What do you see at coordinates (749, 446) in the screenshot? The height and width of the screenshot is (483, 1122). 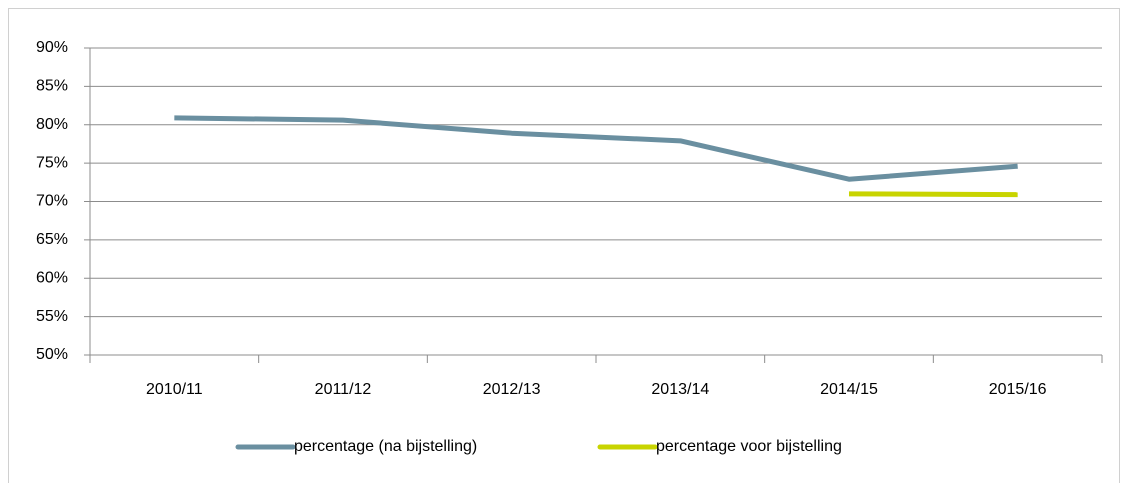 I see `legend-label: percentage voor bijstelling` at bounding box center [749, 446].